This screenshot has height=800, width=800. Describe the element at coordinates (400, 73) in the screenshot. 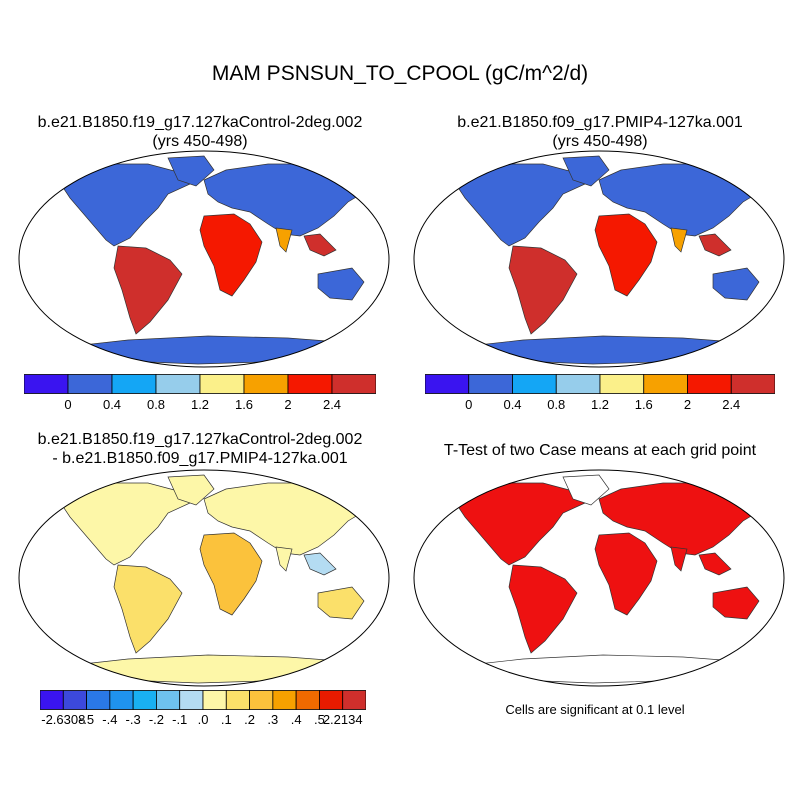

I see `figure-title: MAM PSNSUN_TO_CPOOL (gC/m^2/d)` at that location.